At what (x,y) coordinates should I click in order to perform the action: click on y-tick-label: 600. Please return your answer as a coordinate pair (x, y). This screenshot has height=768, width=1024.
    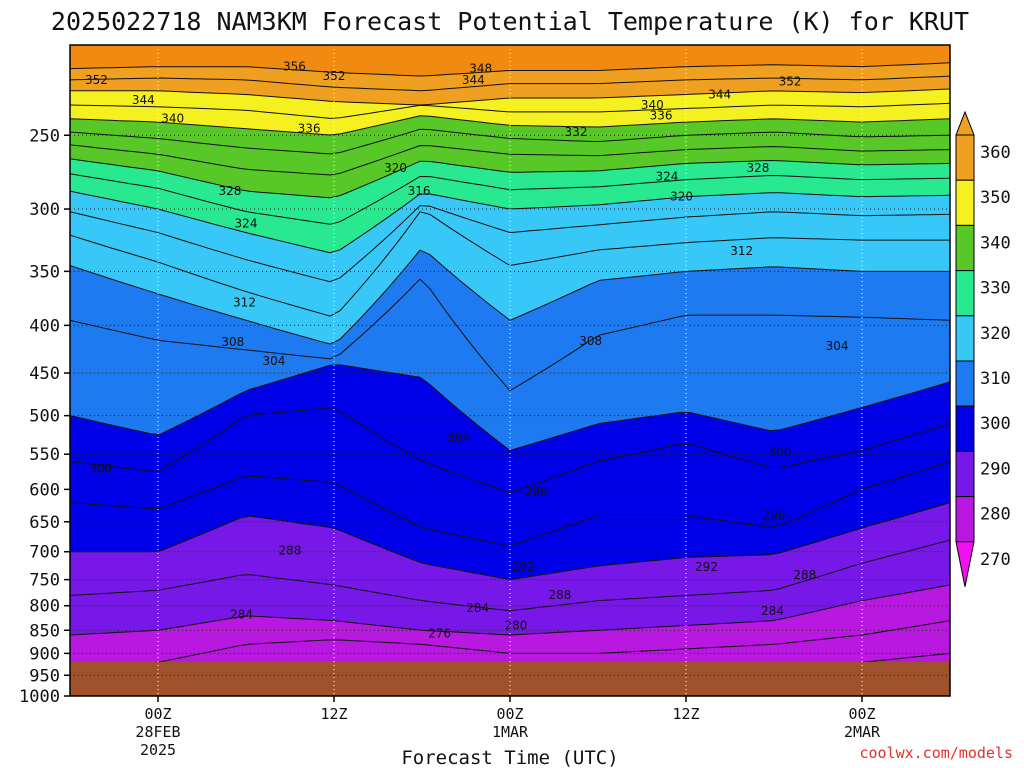
    Looking at the image, I should click on (44, 490).